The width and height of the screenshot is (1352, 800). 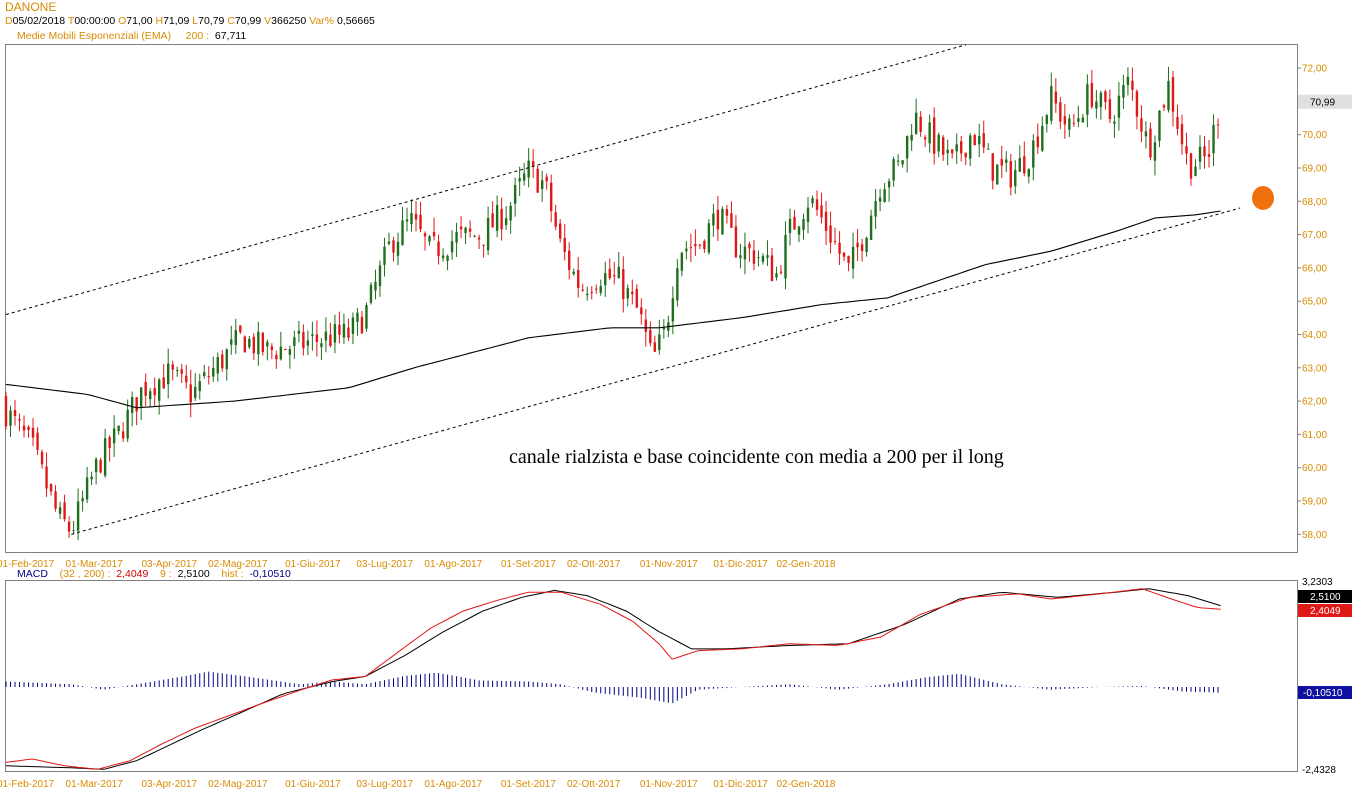 What do you see at coordinates (1314, 135) in the screenshot?
I see `price-y-tick-label: 70,00` at bounding box center [1314, 135].